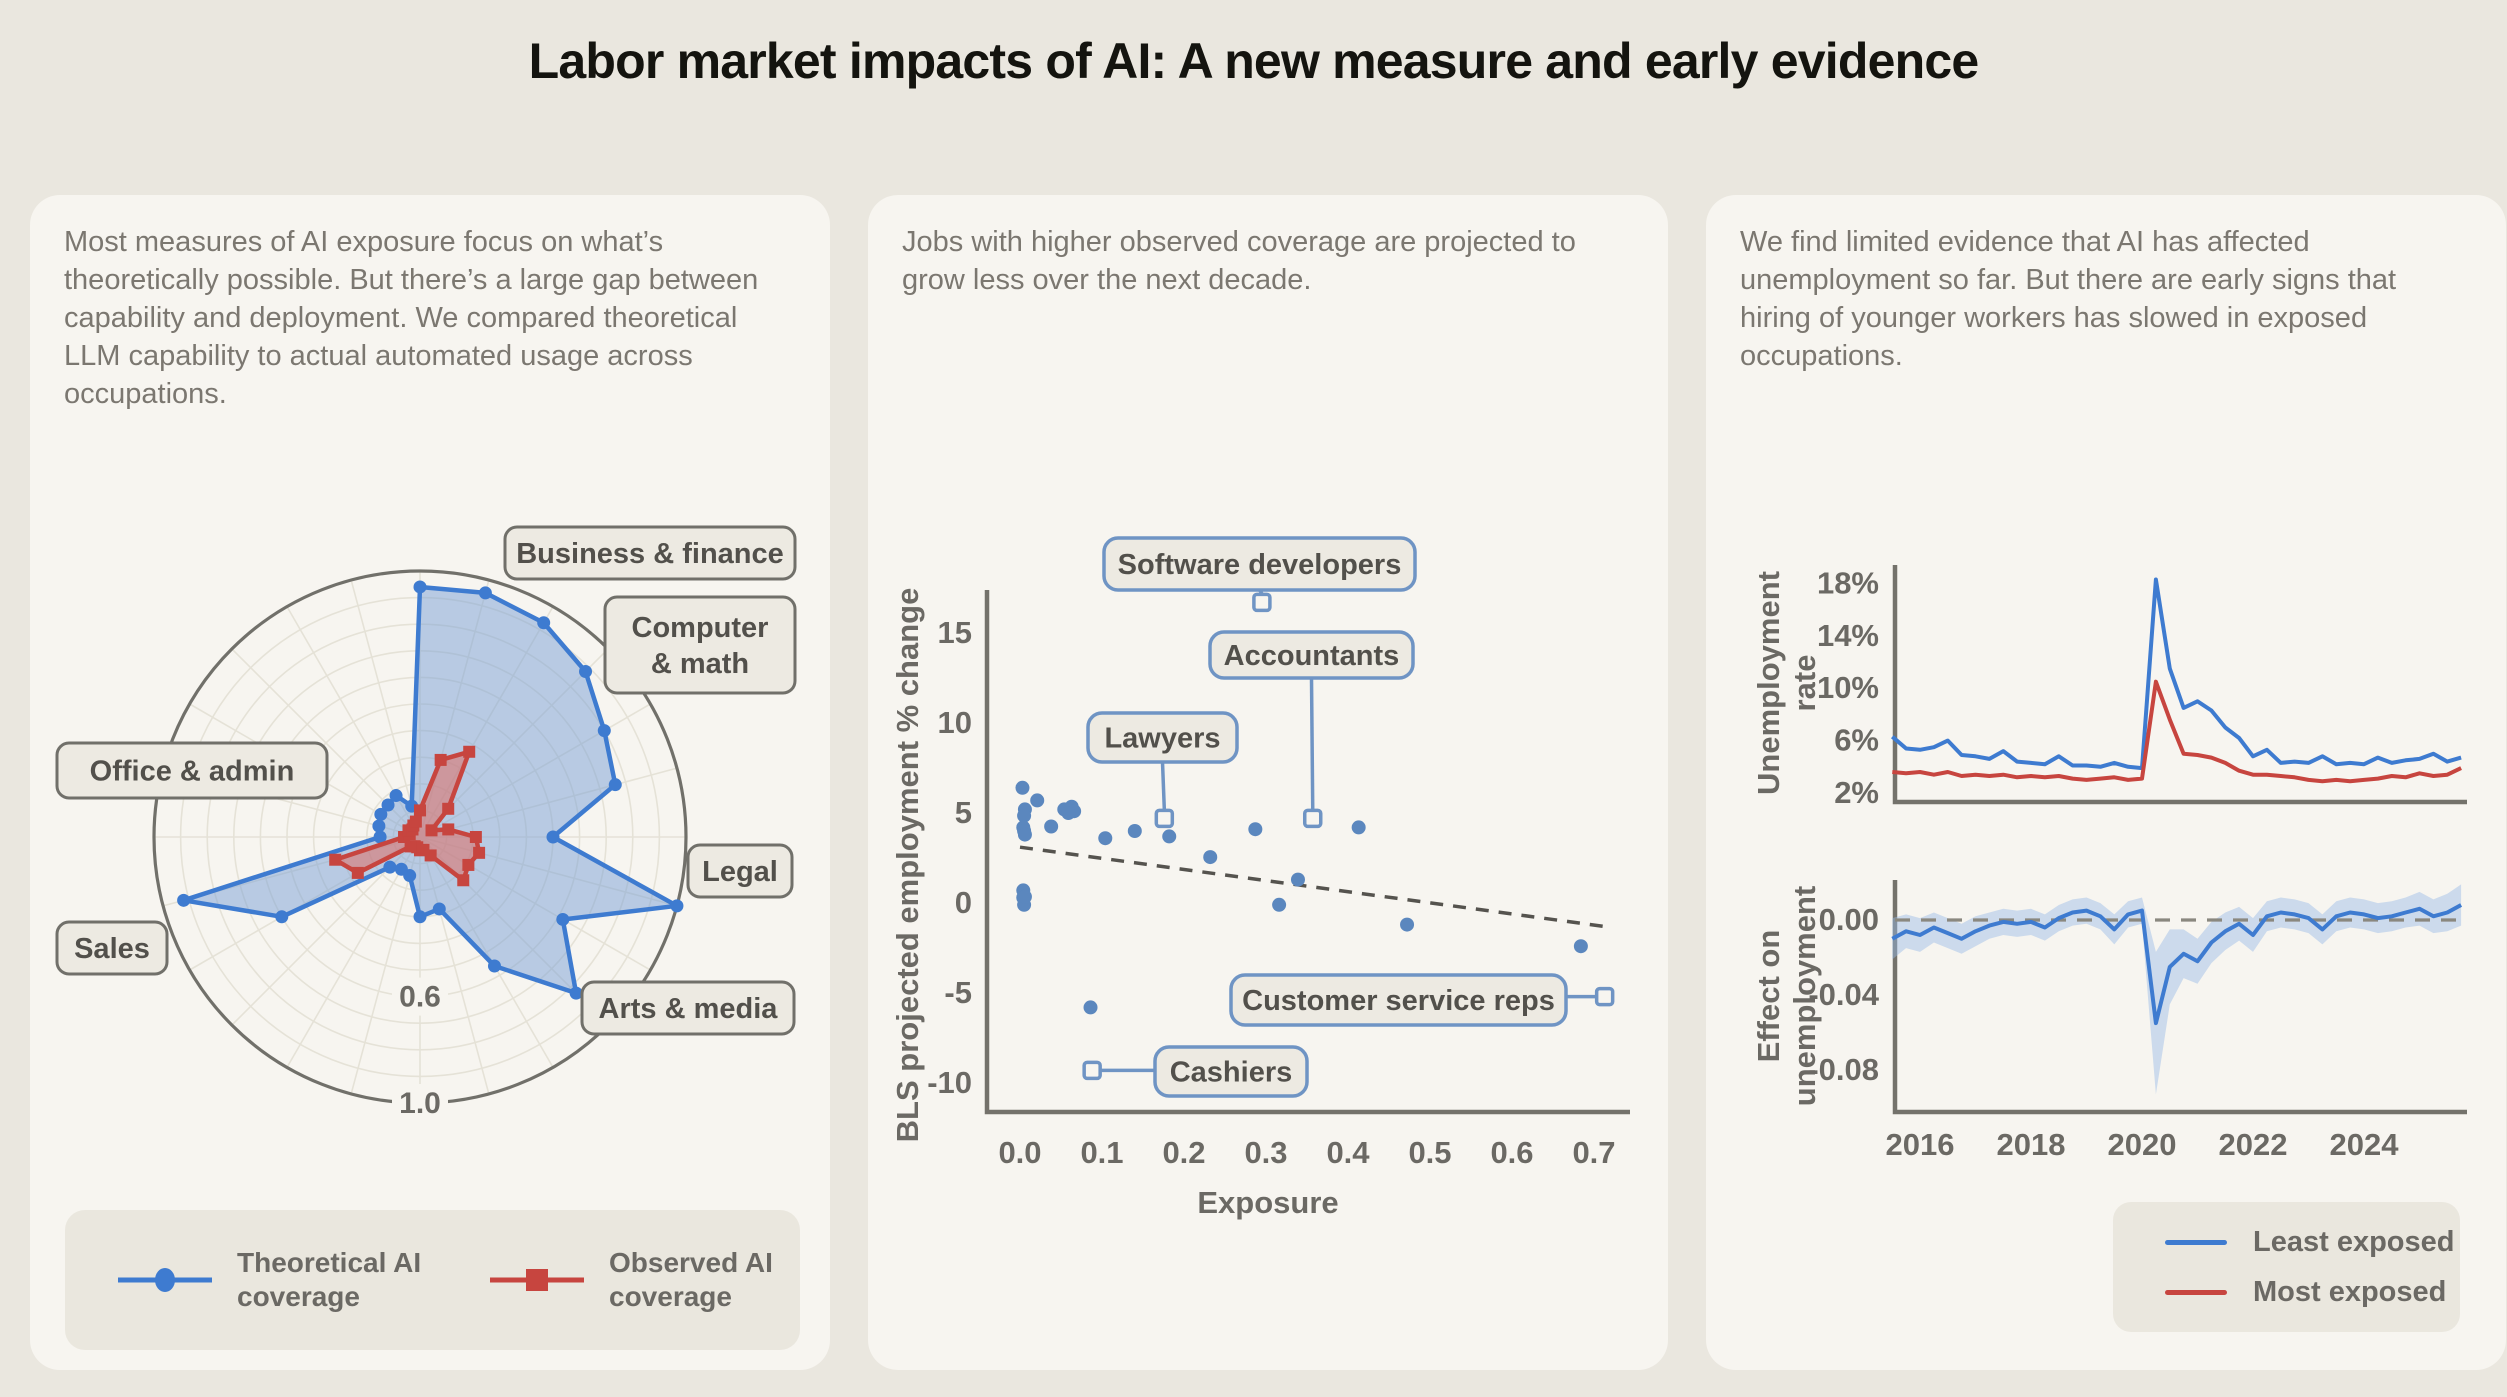 Image resolution: width=2507 pixels, height=1397 pixels. I want to click on svg-text: Sales, so click(112, 949).